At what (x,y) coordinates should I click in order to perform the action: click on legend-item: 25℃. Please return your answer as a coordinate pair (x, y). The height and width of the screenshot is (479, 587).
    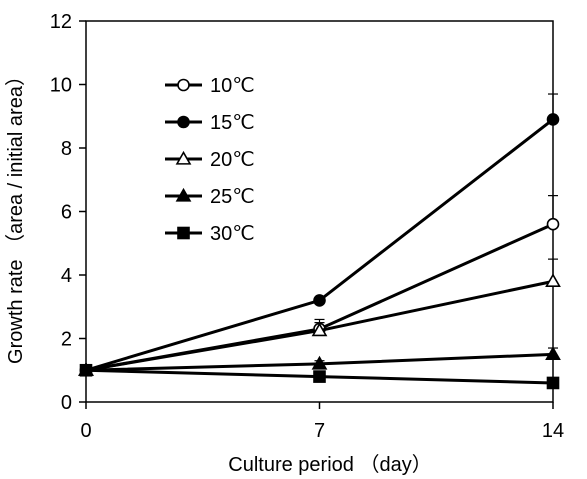
    Looking at the image, I should click on (210, 197).